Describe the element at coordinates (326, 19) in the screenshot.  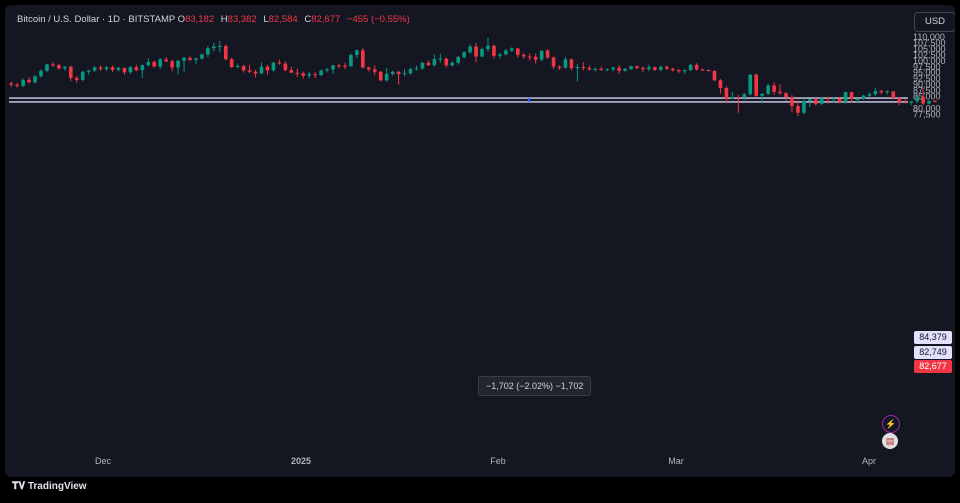
I see `close-value: 82,677` at that location.